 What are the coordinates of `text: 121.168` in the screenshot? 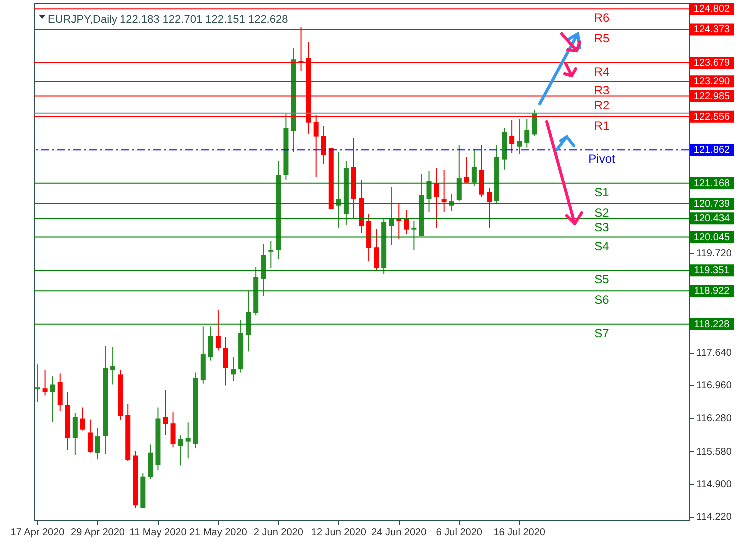 It's located at (712, 184).